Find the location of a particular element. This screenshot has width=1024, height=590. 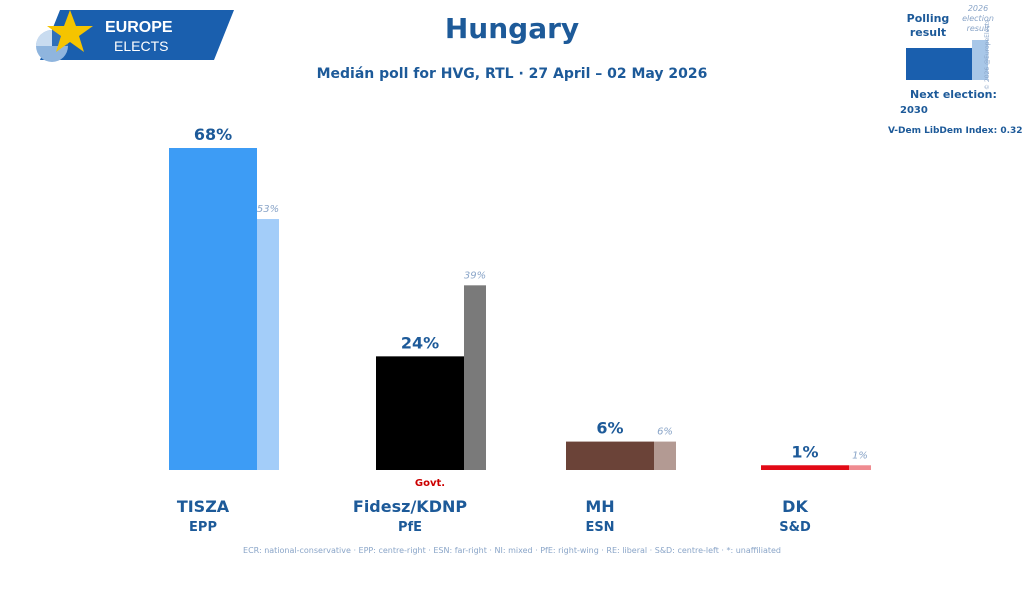

europe-elects-logo: EUROPE ELECTS is located at coordinates (135, 36).